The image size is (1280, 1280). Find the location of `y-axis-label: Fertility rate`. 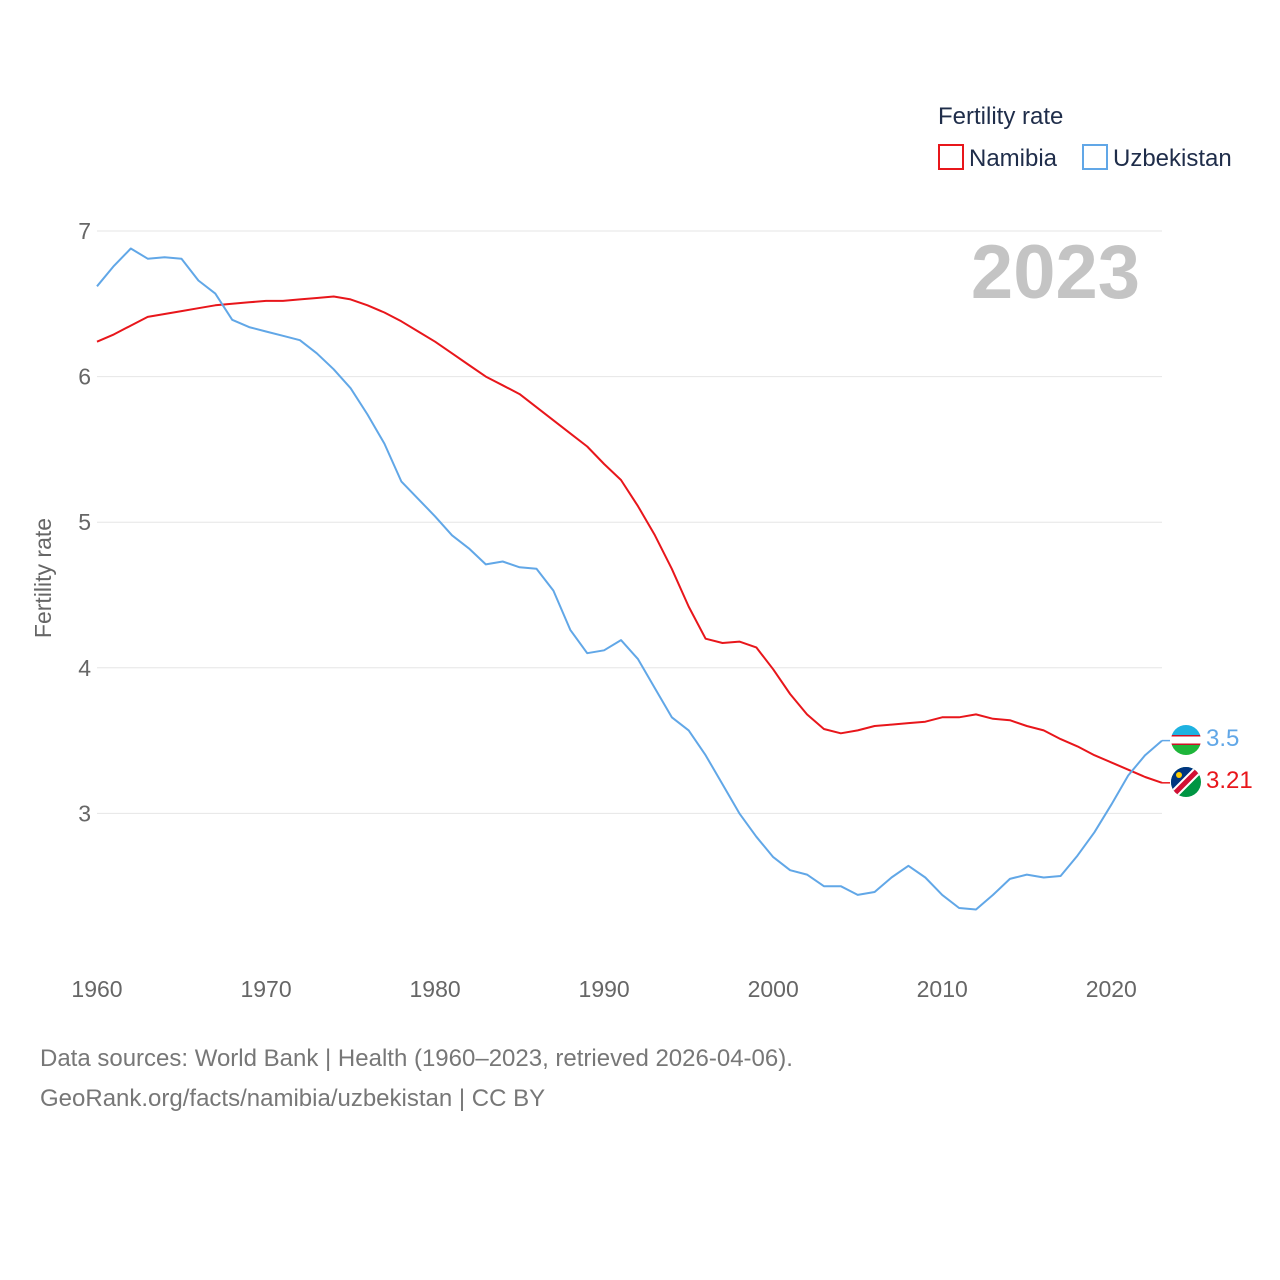

y-axis-label: Fertility rate is located at coordinates (43, 578).